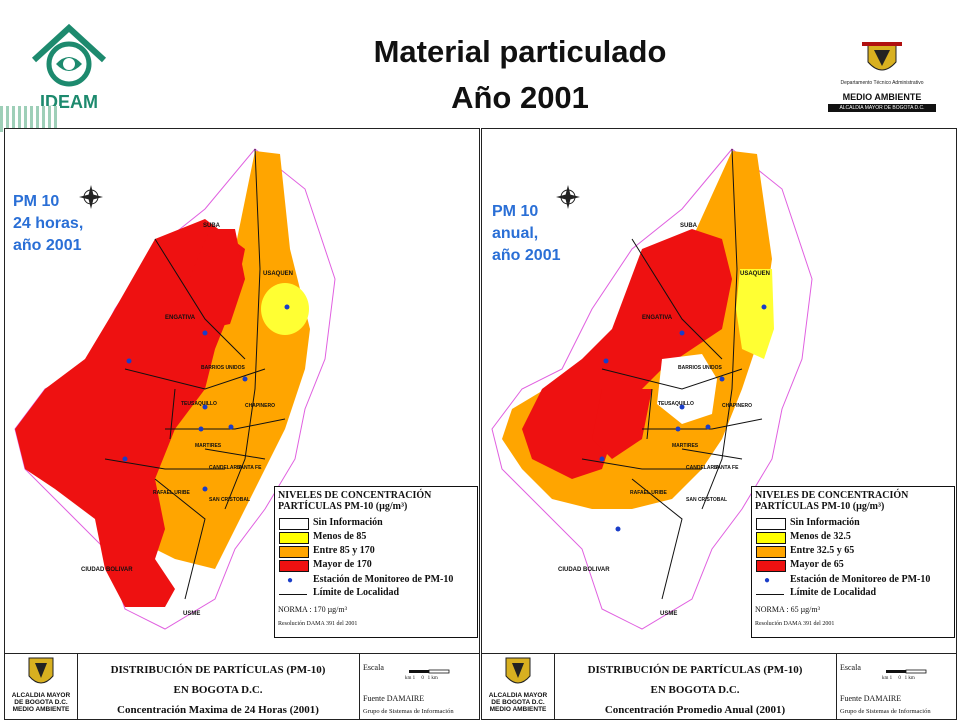 This screenshot has width=960, height=720. What do you see at coordinates (41, 709) in the screenshot?
I see `footer-logo-line: MEDIO AMBIENTE` at bounding box center [41, 709].